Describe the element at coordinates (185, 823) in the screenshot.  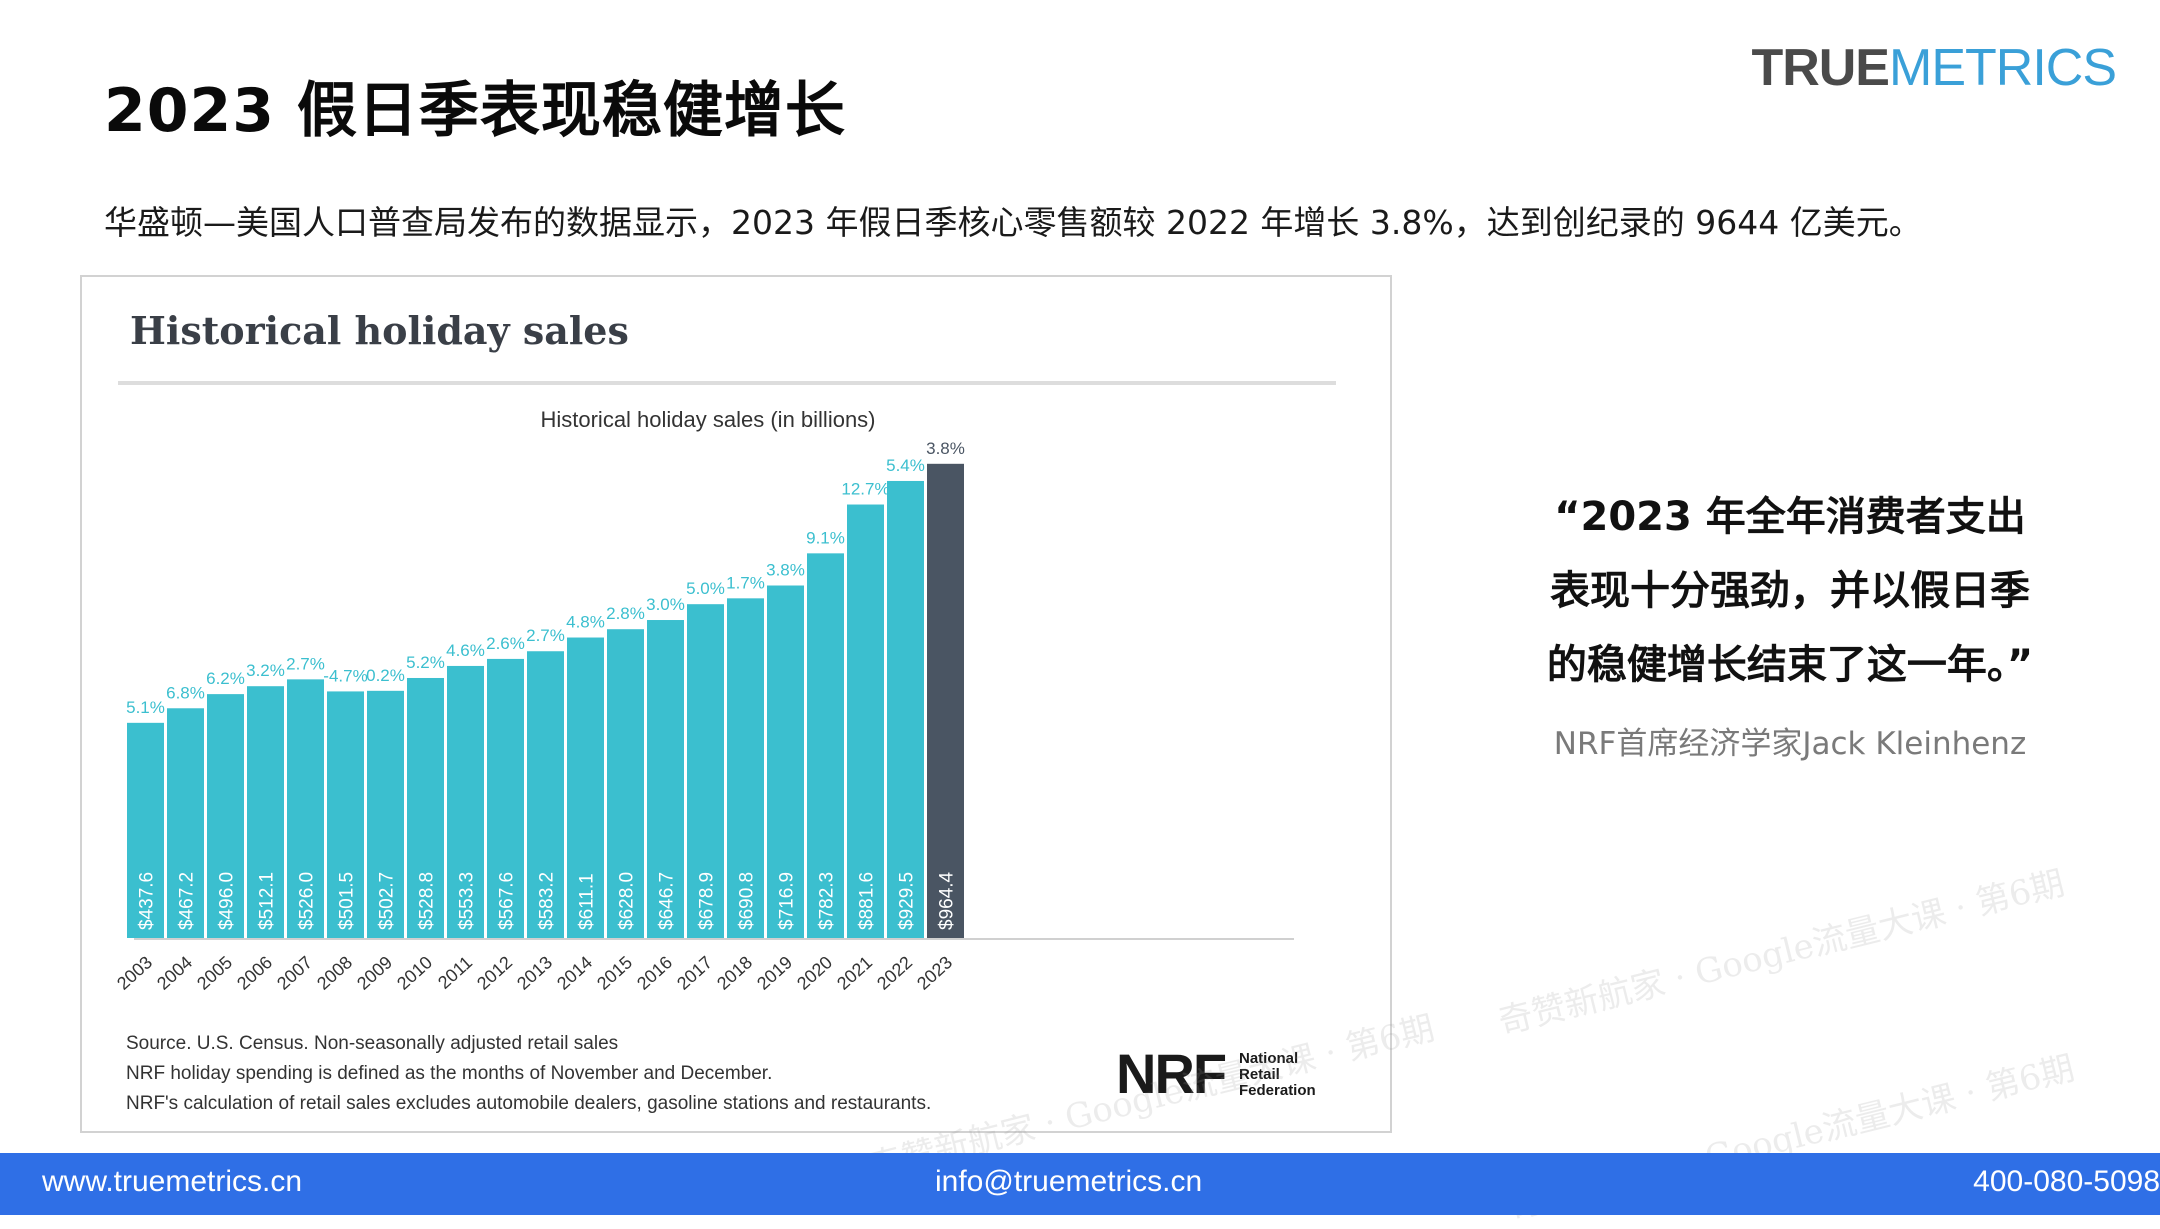
I see `bar-2004` at that location.